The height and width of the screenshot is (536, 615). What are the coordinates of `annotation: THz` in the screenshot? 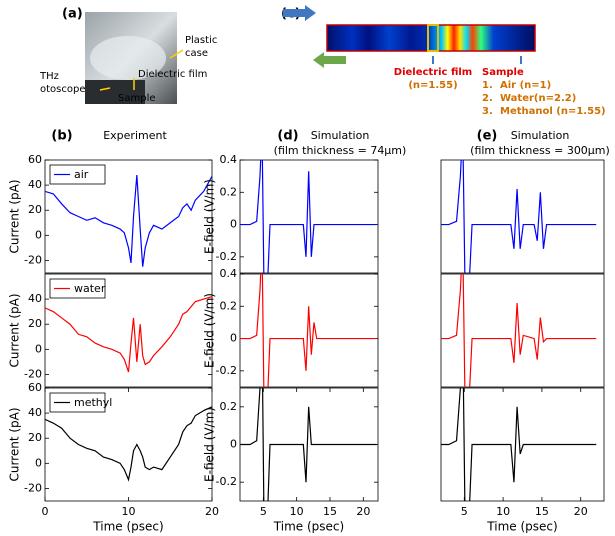 It's located at (49, 76).